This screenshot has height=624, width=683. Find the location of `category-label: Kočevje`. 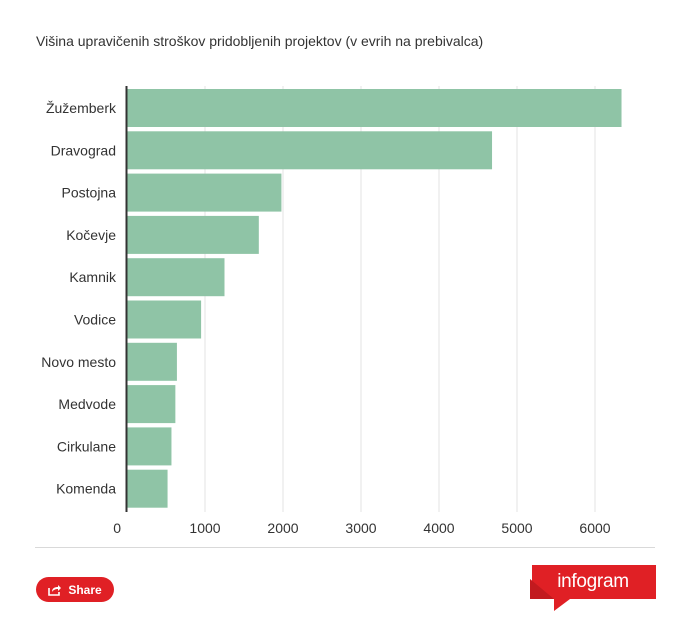

category-label: Kočevje is located at coordinates (91, 235).